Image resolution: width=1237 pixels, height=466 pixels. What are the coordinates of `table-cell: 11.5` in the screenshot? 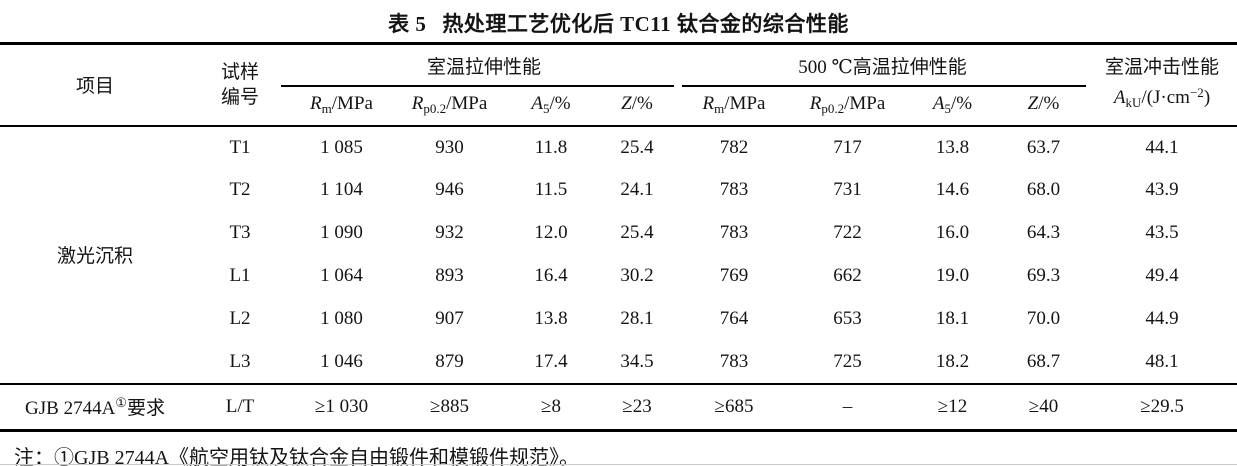 It's located at (551, 189).